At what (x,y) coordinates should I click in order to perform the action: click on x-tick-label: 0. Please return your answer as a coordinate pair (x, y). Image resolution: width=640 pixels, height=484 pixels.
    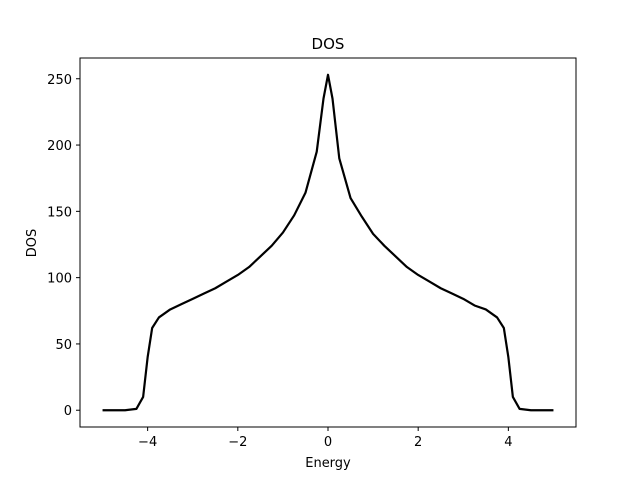
    Looking at the image, I should click on (328, 442).